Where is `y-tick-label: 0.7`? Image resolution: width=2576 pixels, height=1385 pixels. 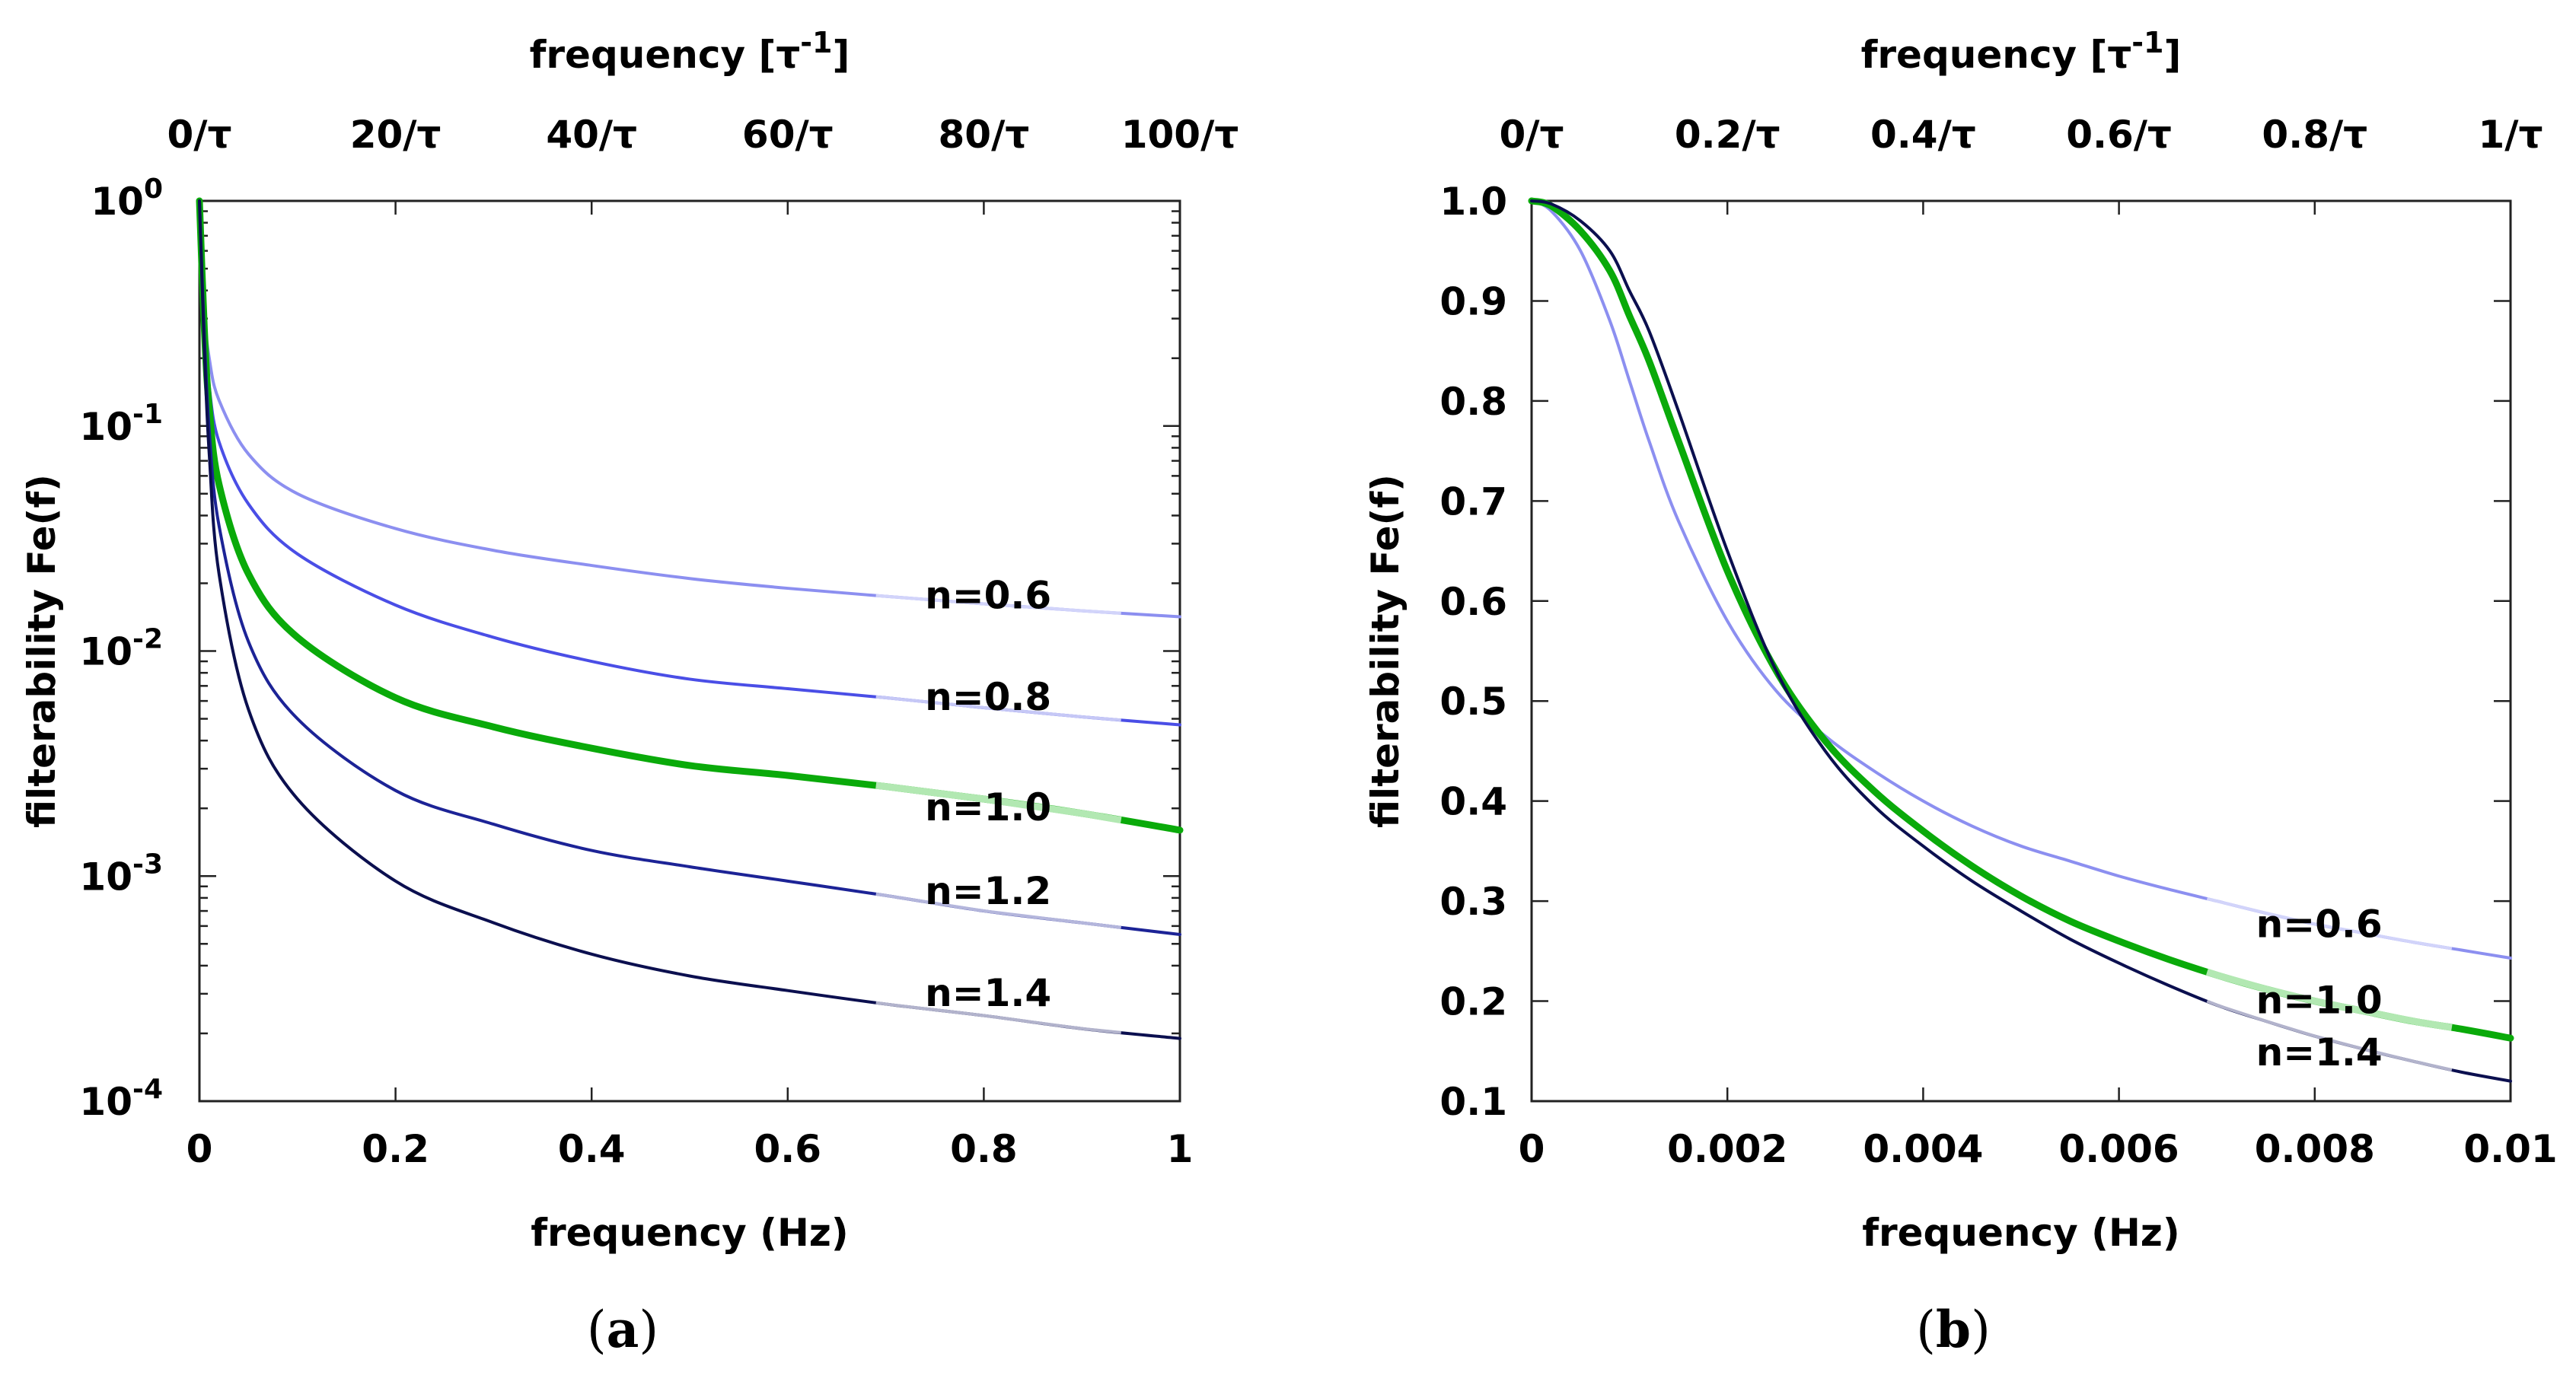
y-tick-label: 0.7 is located at coordinates (1473, 501).